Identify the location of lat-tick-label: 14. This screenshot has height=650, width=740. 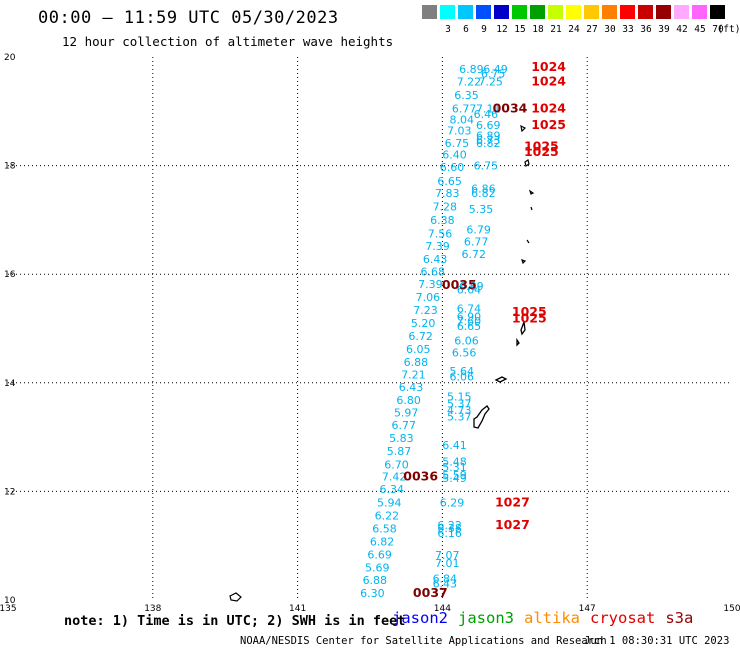
(10, 384).